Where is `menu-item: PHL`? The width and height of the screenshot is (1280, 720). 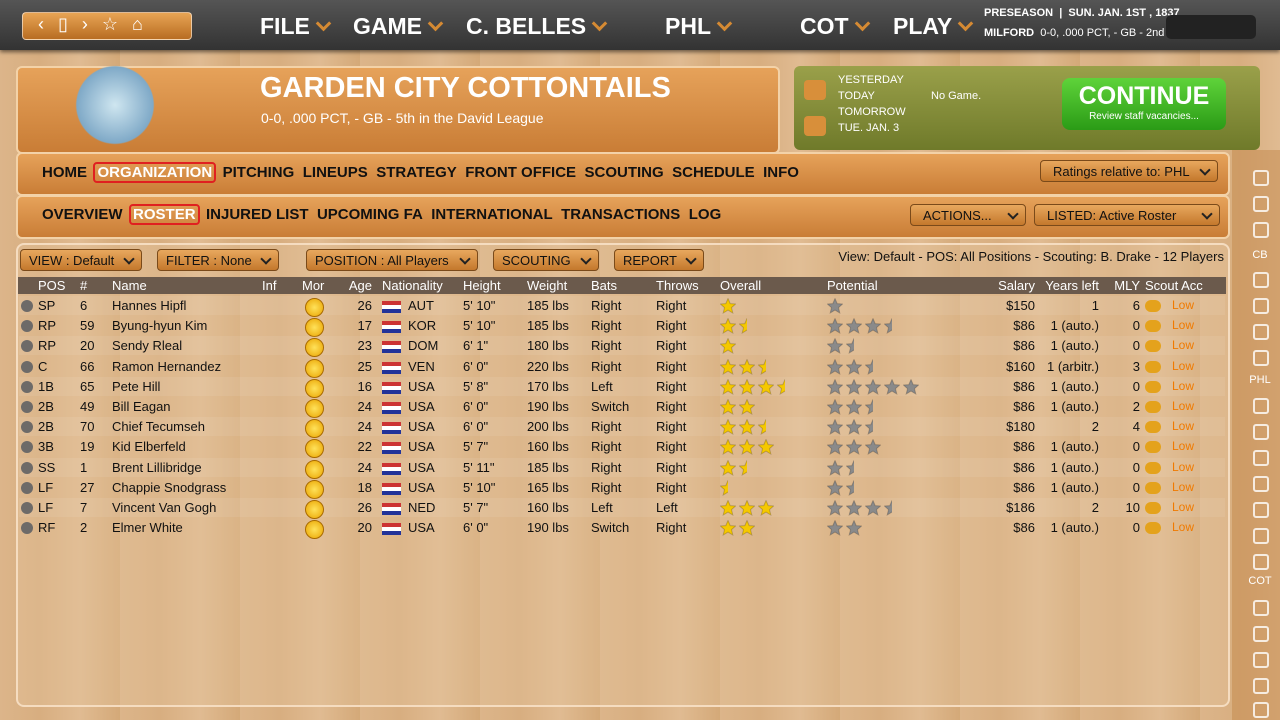
menu-item: PHL is located at coordinates (697, 26).